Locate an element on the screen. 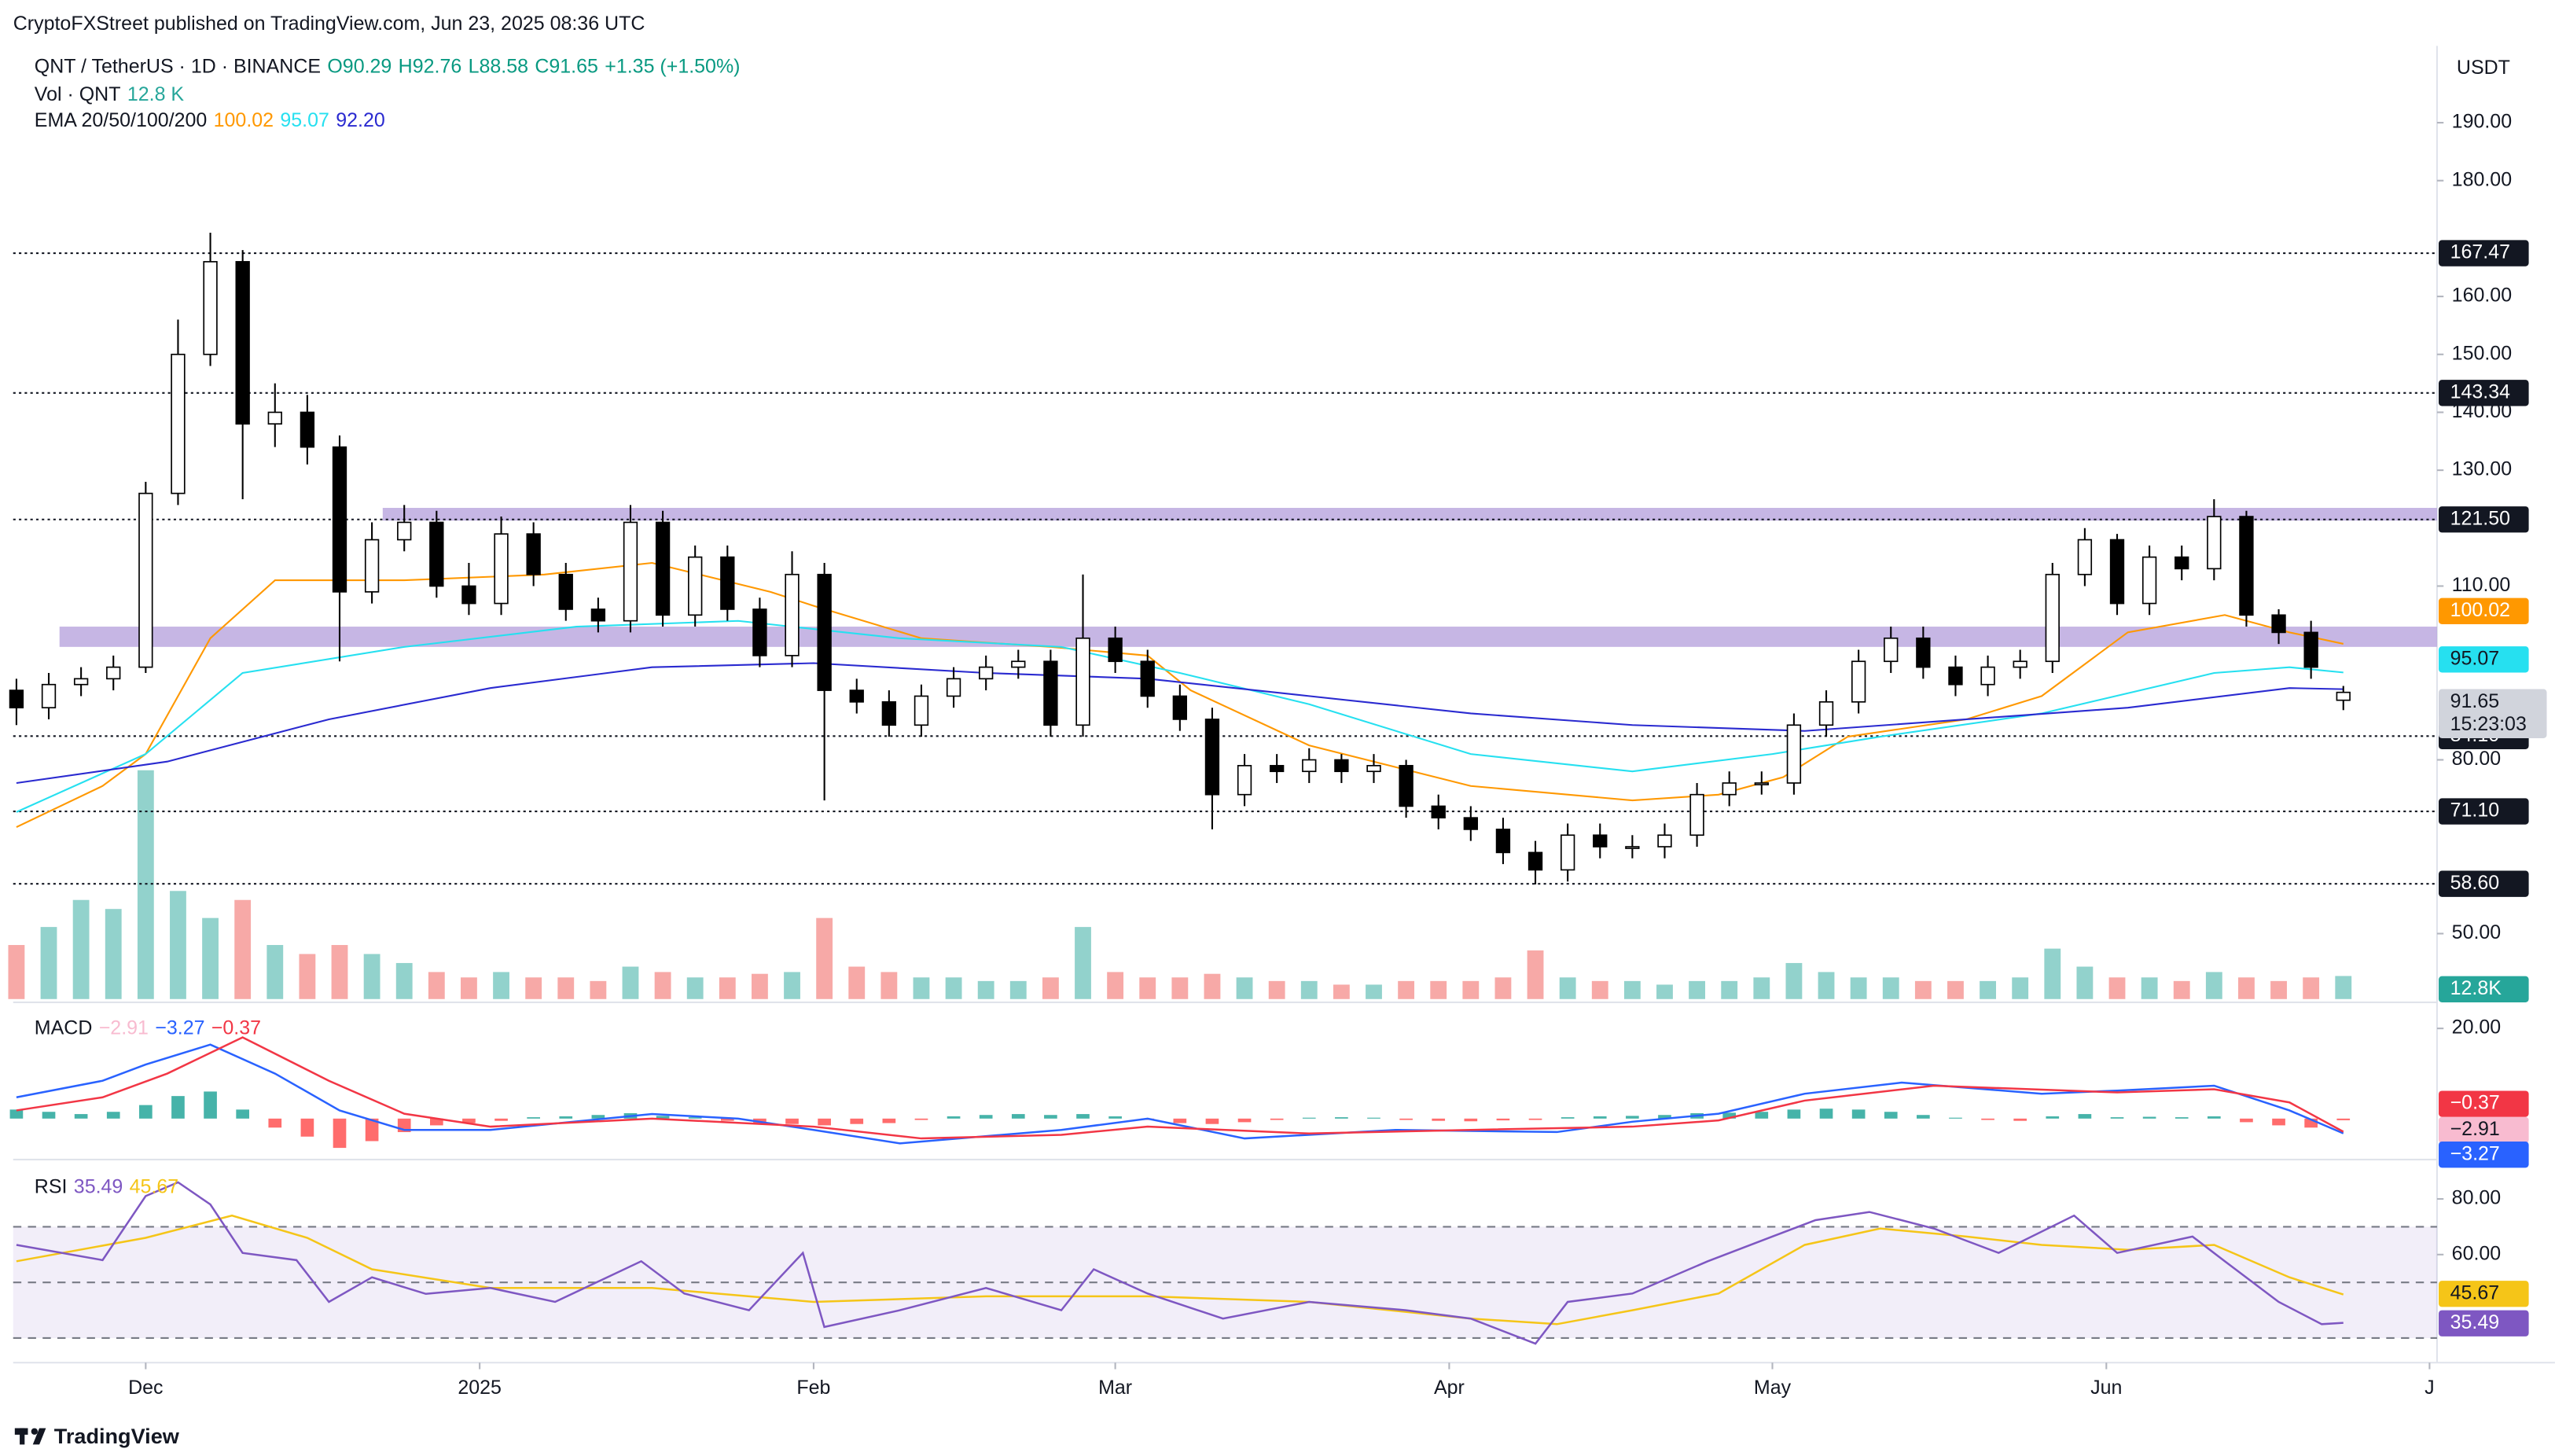  macd-label: MACD is located at coordinates (64, 1028).